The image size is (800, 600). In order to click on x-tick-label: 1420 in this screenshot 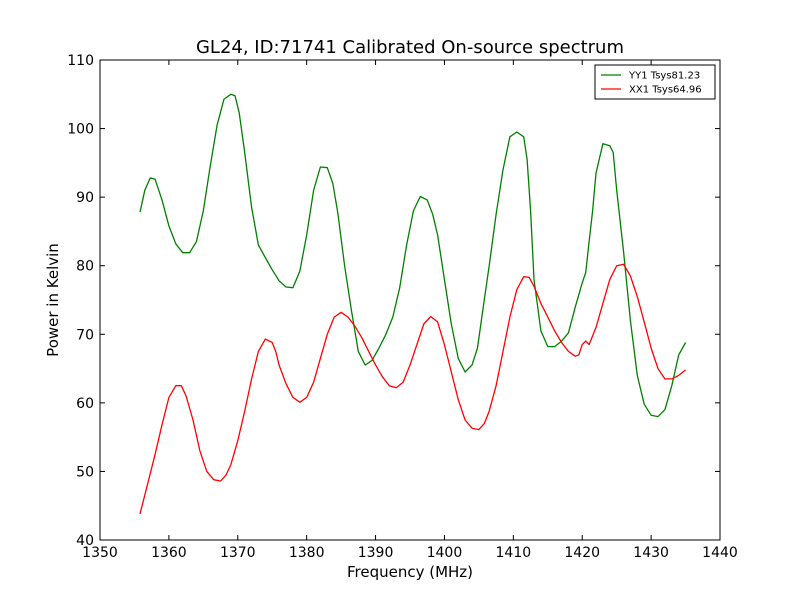, I will do `click(582, 553)`.